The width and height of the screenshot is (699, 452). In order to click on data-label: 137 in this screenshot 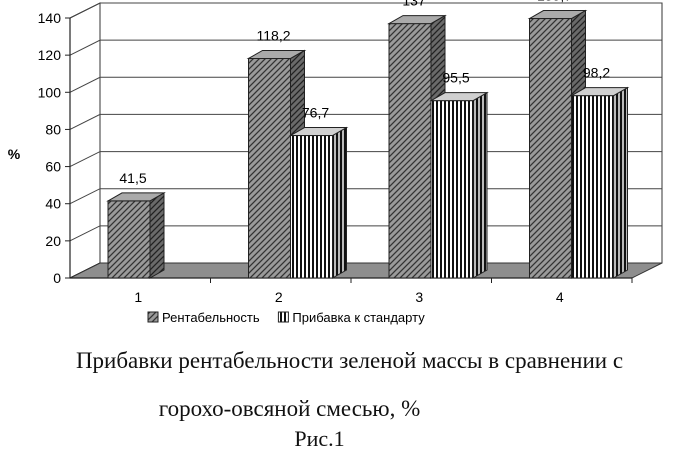, I will do `click(414, 4)`.